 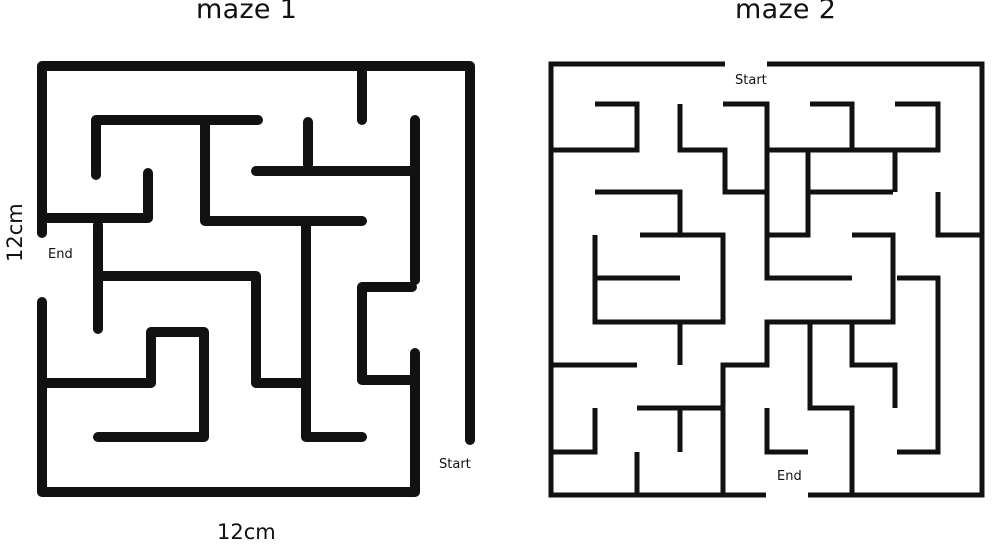 I want to click on maze-1-outer-wall-bottom-left, so click(x=228, y=397).